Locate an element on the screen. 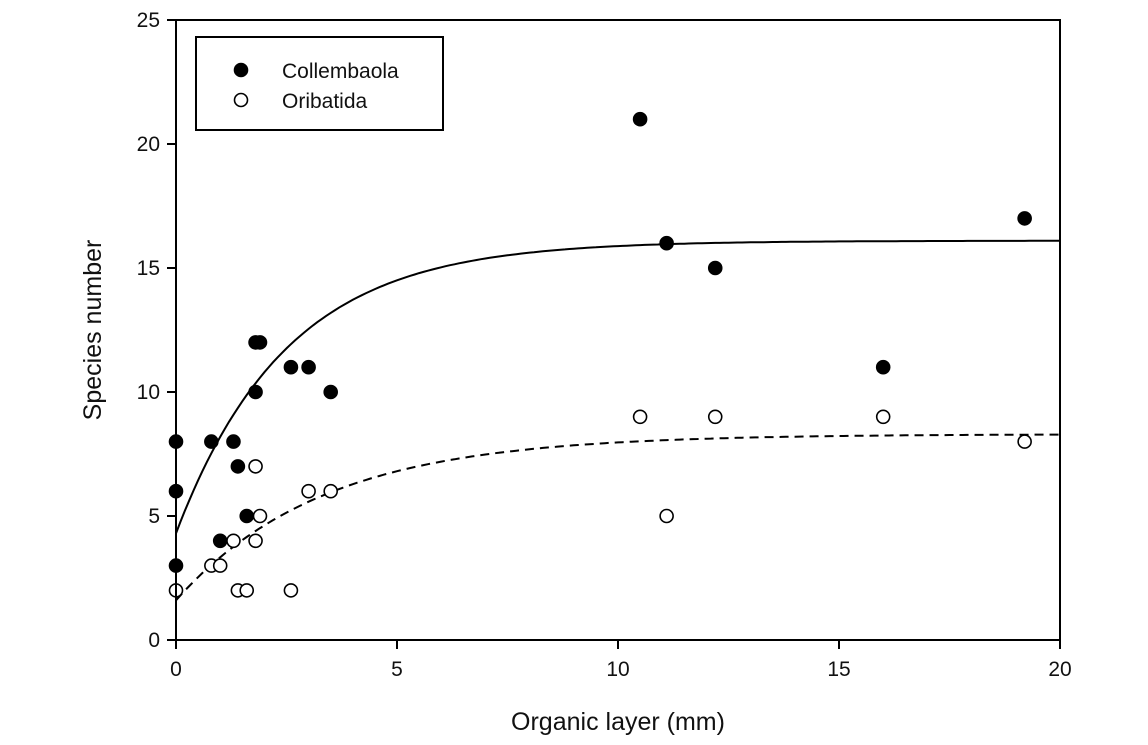 This screenshot has height=745, width=1148. x-tick-label: 15 is located at coordinates (838, 669).